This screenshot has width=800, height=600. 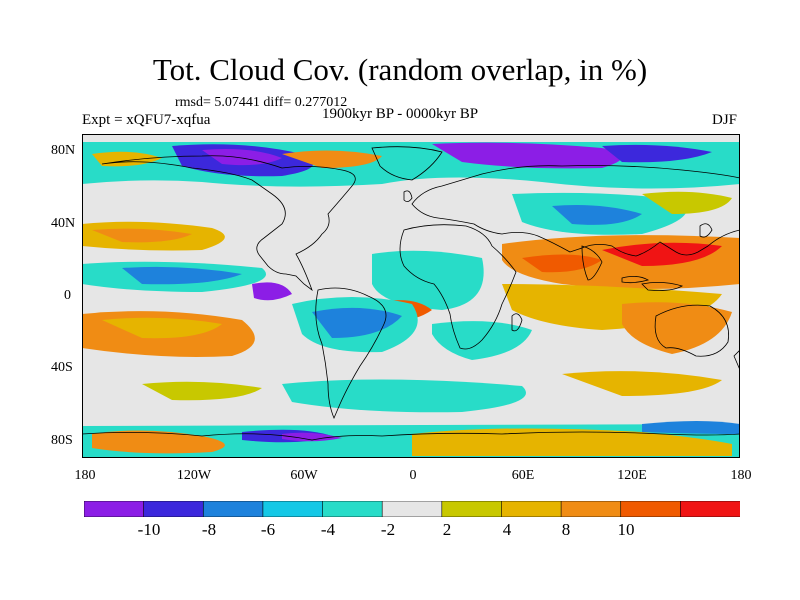 I want to click on stats-text: rmsd= 5.07441 diff= 0.277012, so click(x=261, y=102).